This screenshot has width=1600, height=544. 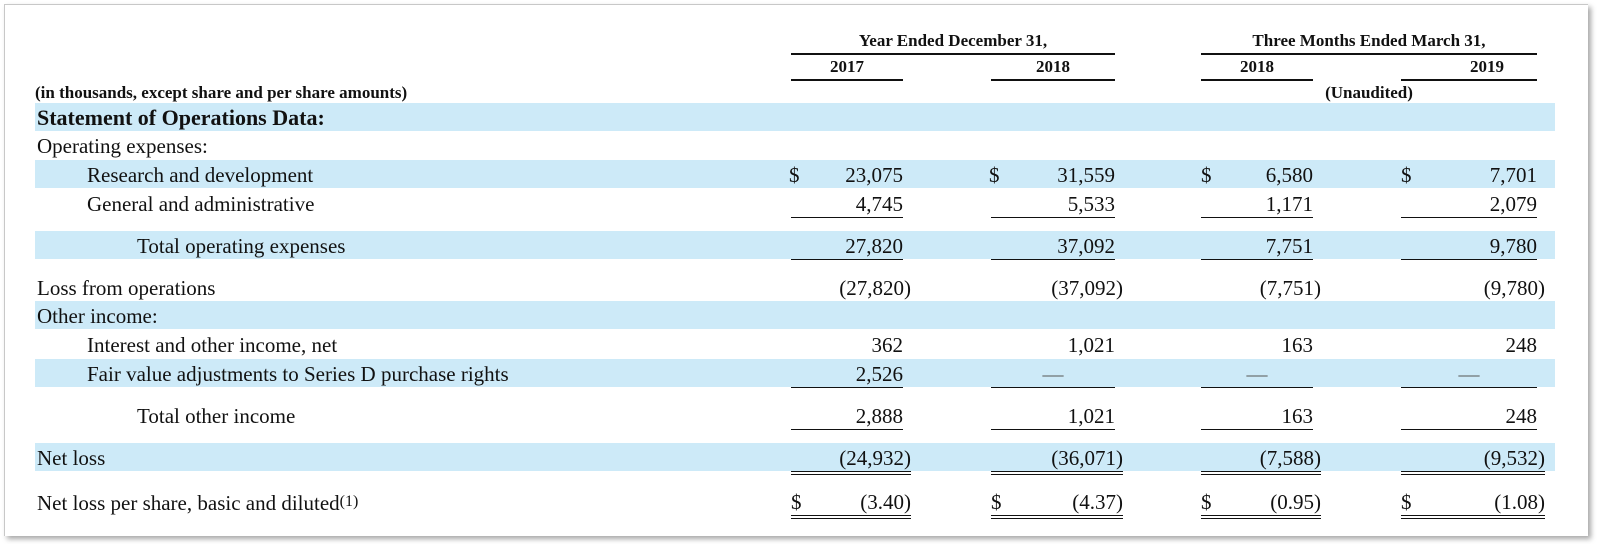 I want to click on value-cell: 37,092, so click(x=1053, y=245).